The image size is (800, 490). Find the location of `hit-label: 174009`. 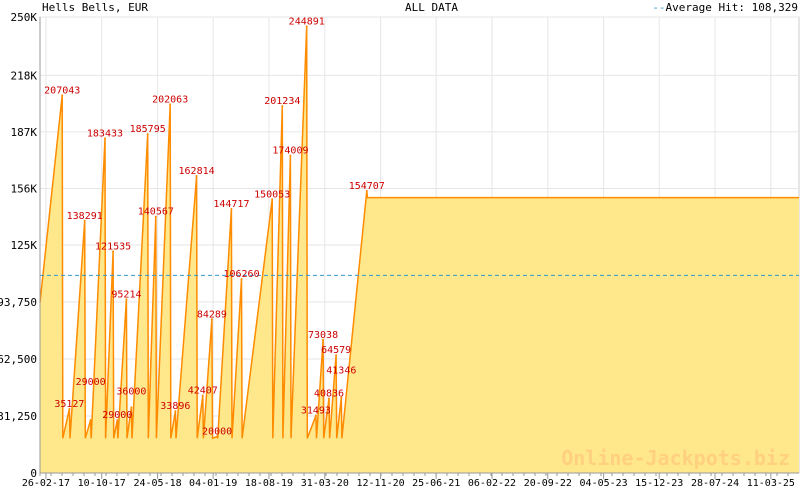

hit-label: 174009 is located at coordinates (290, 151).